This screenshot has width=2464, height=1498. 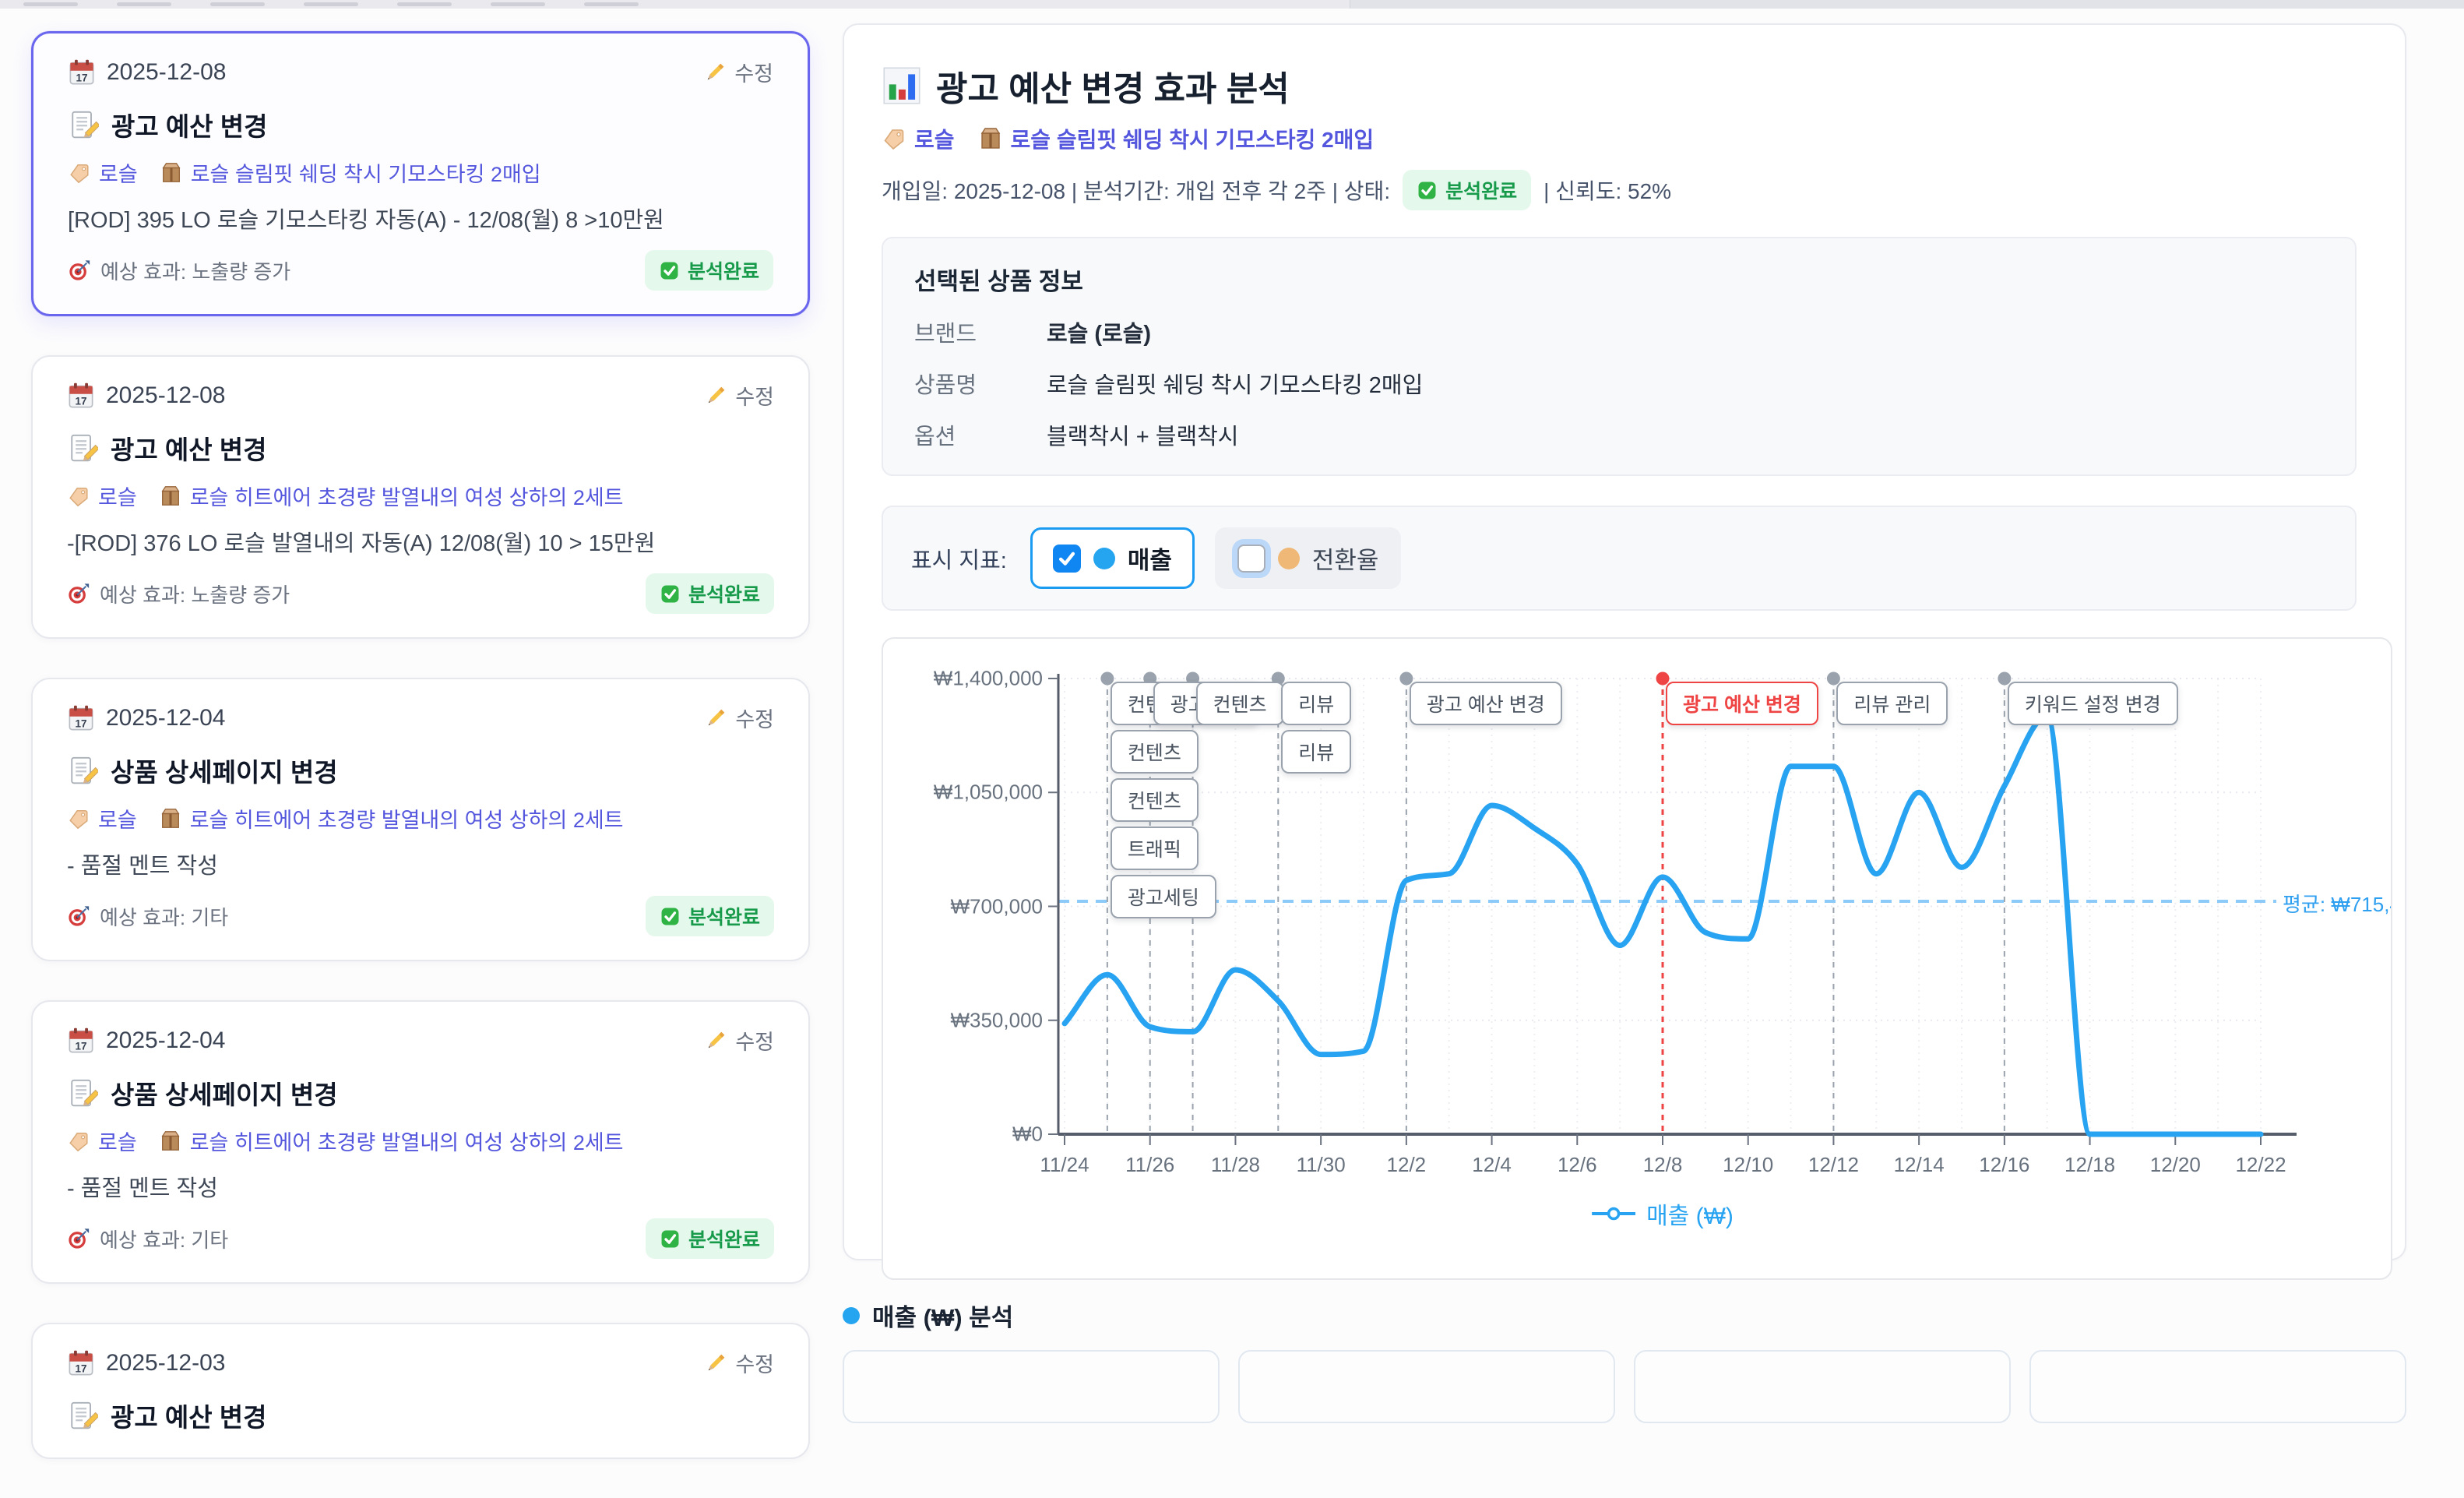 What do you see at coordinates (1663, 1214) in the screenshot?
I see `chart-legend-item: 매출 (₩)` at bounding box center [1663, 1214].